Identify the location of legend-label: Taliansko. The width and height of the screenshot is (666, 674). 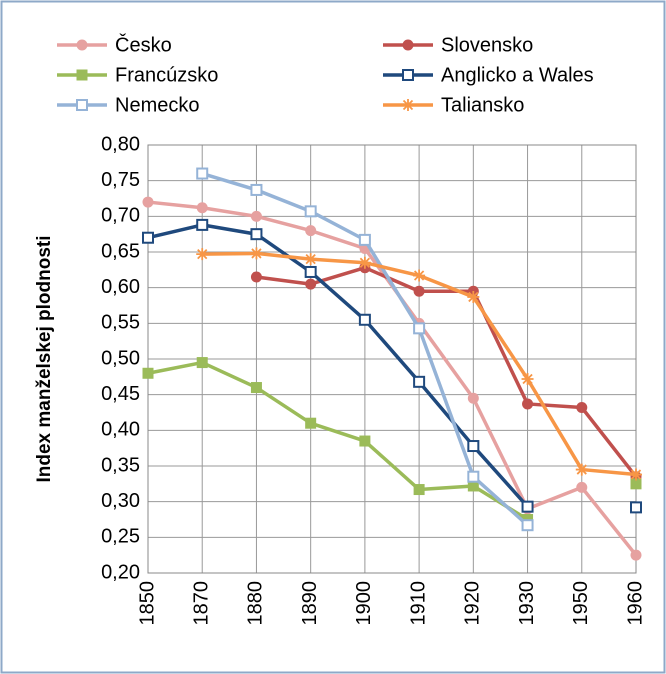
(482, 105).